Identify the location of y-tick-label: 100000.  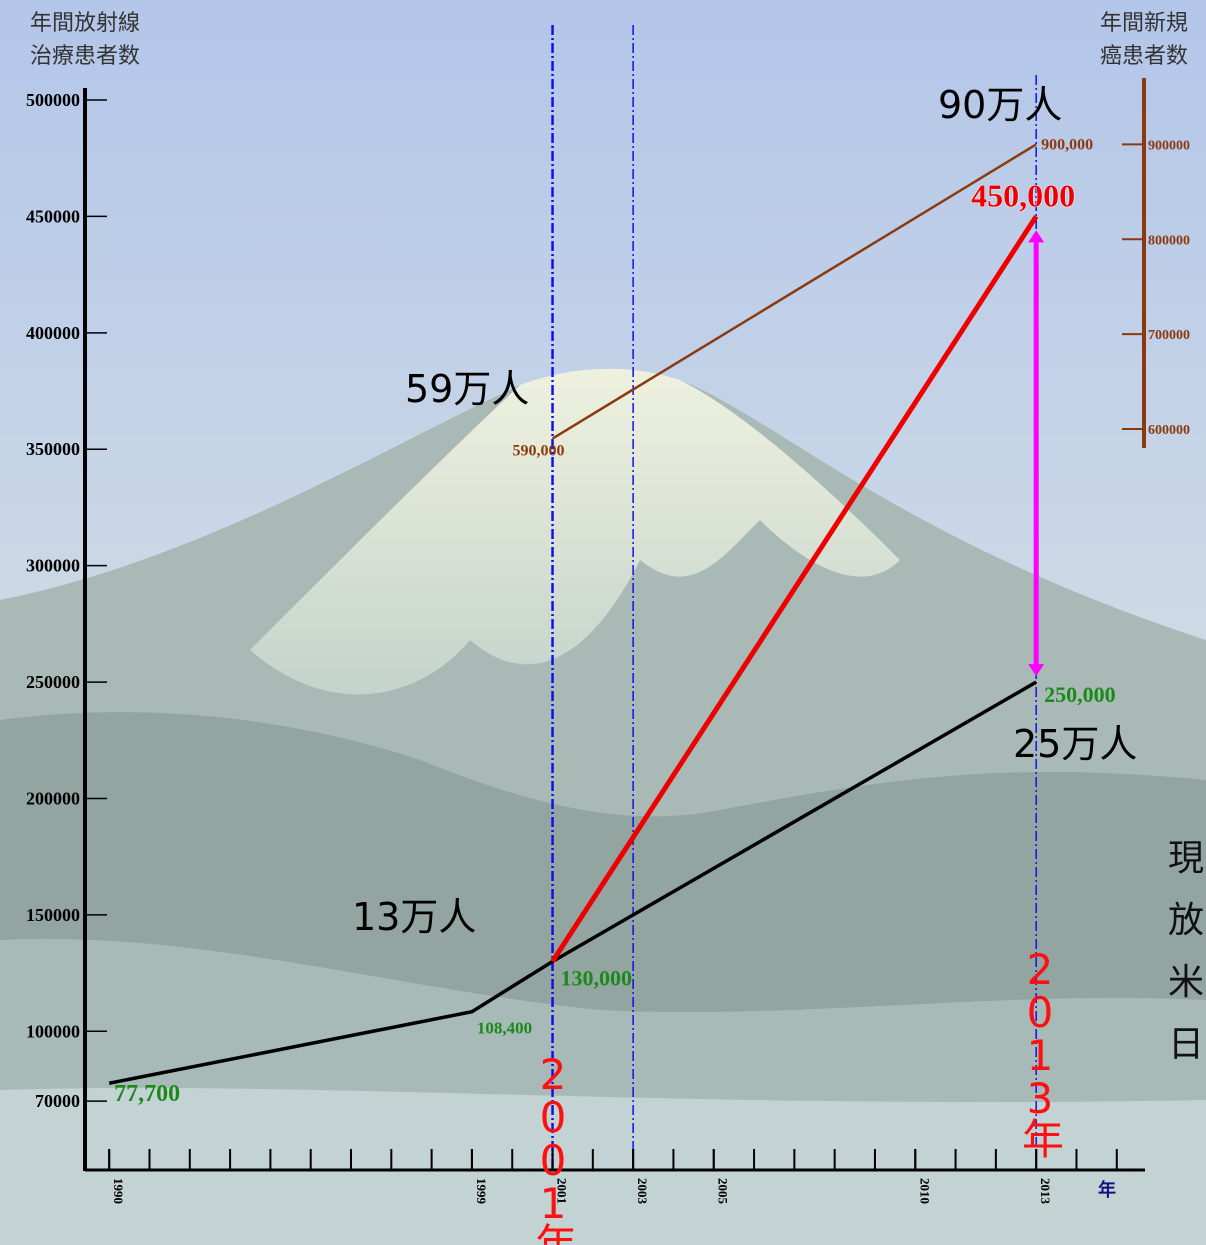
(53, 1031).